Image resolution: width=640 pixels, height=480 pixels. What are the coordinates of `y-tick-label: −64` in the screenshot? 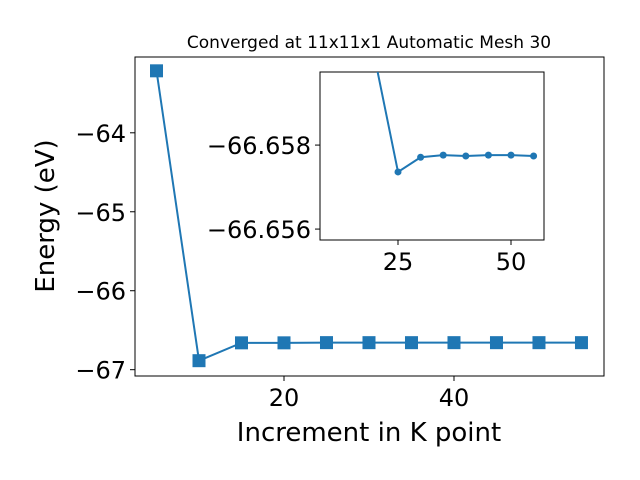 It's located at (100, 134).